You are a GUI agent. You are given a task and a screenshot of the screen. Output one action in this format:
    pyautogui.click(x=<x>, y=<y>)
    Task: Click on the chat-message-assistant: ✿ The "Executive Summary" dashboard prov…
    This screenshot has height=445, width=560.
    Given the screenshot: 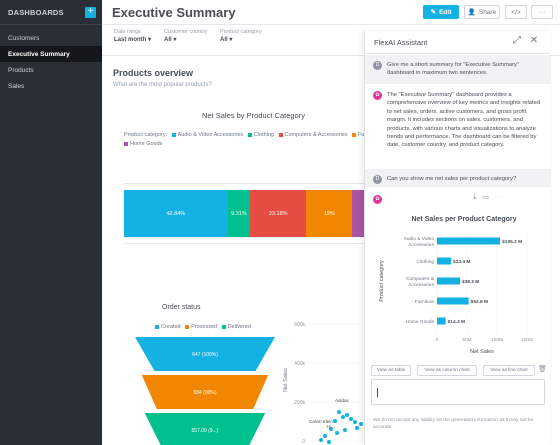 What is the action you would take?
    pyautogui.click(x=458, y=126)
    